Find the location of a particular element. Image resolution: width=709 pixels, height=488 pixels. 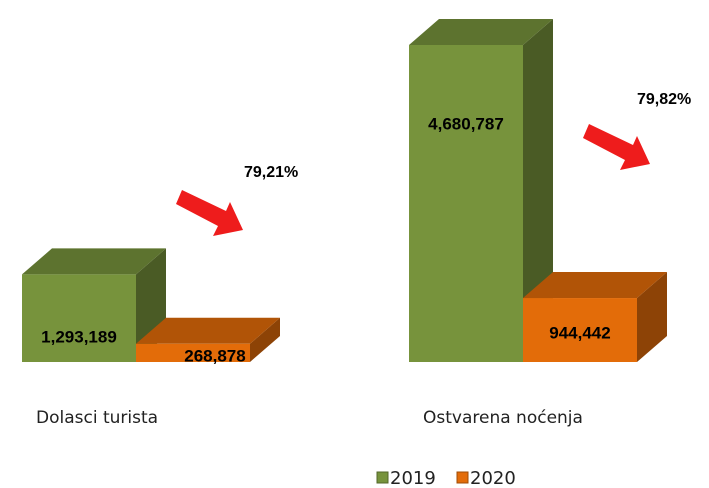

value-label: 1,293,189 is located at coordinates (79, 337).